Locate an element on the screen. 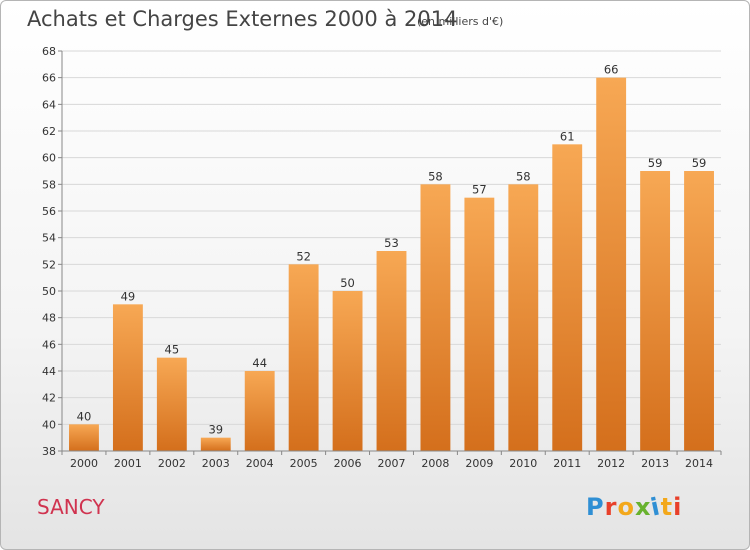  x-tick-label: 2000 is located at coordinates (84, 463).